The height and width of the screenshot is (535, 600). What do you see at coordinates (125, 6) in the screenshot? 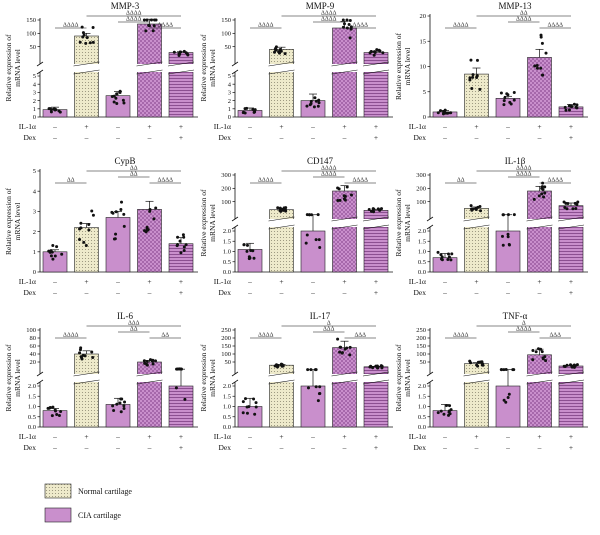
I see `panel-title: MMP-3` at bounding box center [125, 6].